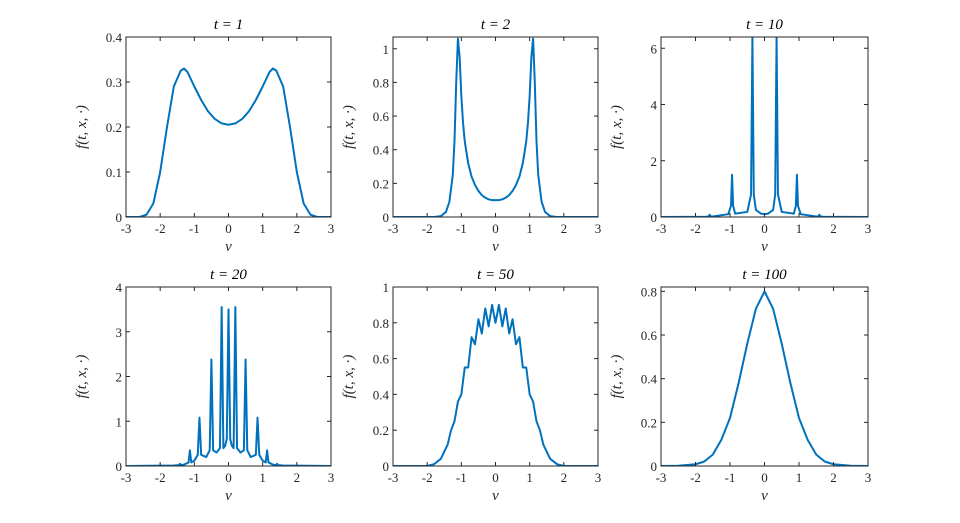 The image size is (960, 523). Describe the element at coordinates (496, 25) in the screenshot. I see `subplot-title: t = 2` at that location.